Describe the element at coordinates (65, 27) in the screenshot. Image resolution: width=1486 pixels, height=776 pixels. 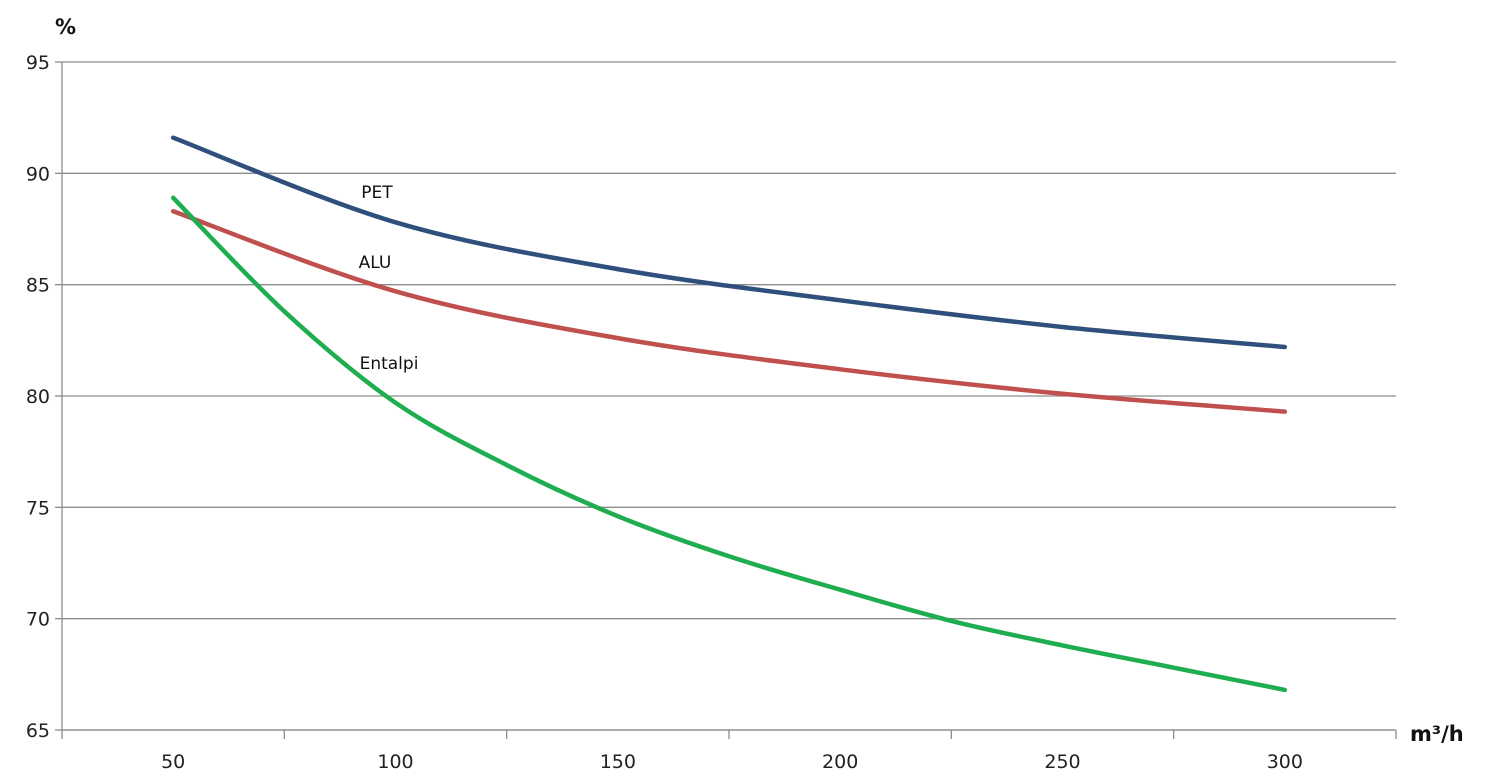
I see `y-unit-label: %` at that location.